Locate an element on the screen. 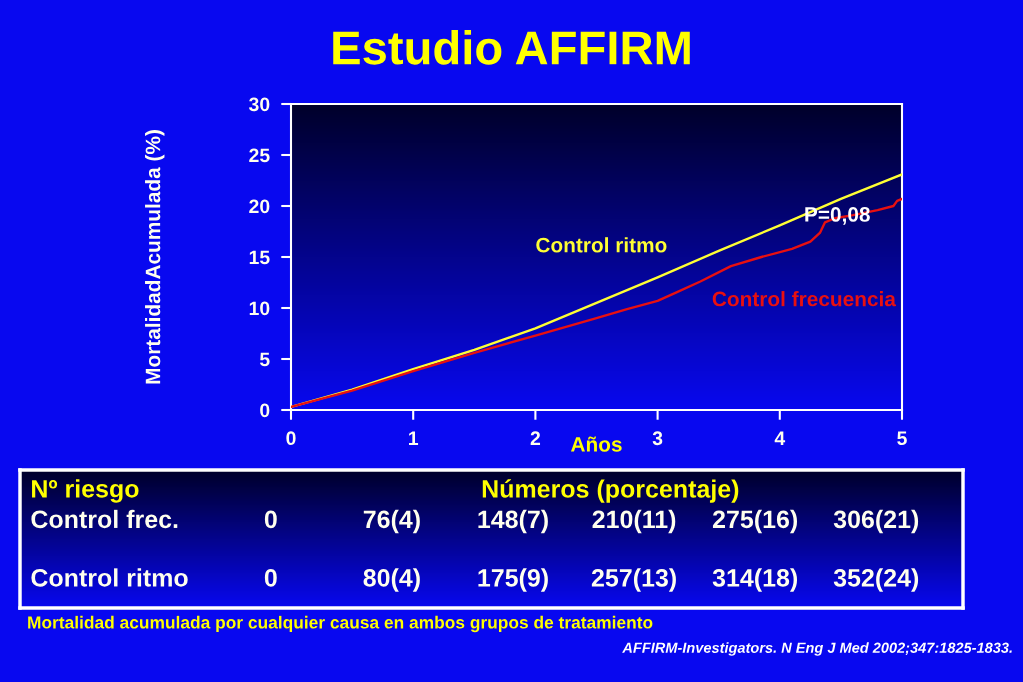 This screenshot has width=1023, height=682. x-tick-label: 5 is located at coordinates (902, 438).